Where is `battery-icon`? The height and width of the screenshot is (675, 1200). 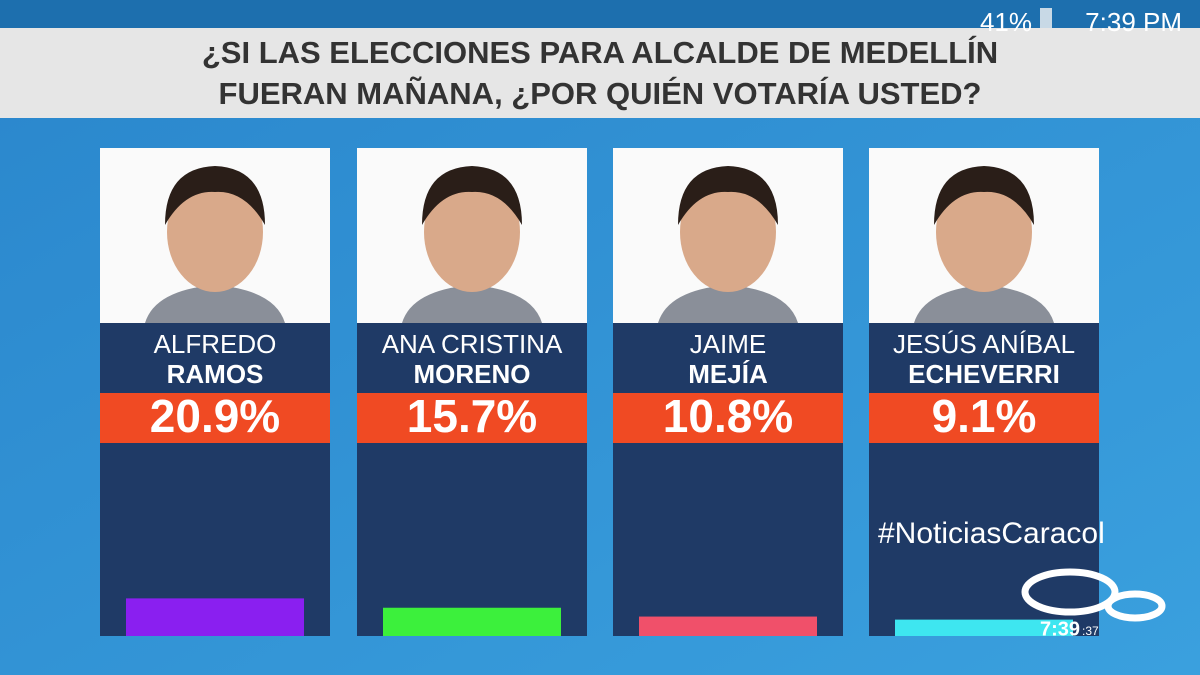 battery-icon is located at coordinates (1046, 18).